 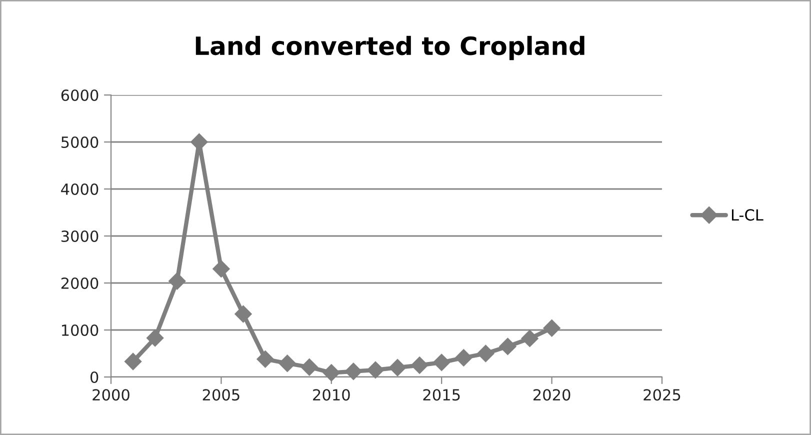 What do you see at coordinates (79, 236) in the screenshot?
I see `y-tick-label: 3000` at bounding box center [79, 236].